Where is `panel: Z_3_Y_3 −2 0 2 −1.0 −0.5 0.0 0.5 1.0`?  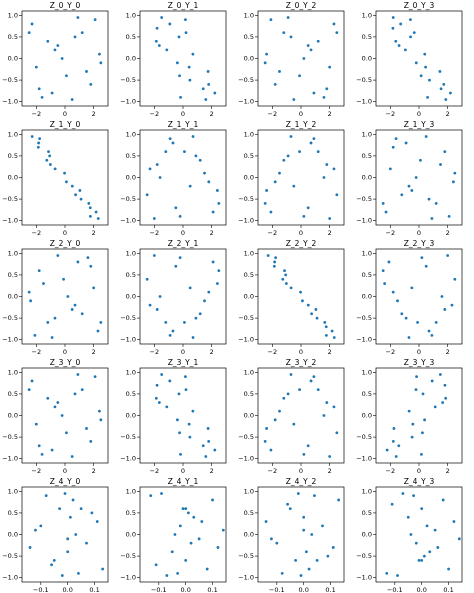
panel: Z_3_Y_3 −2 0 2 −1.0 −0.5 0.0 0.5 1.0 is located at coordinates (409, 416).